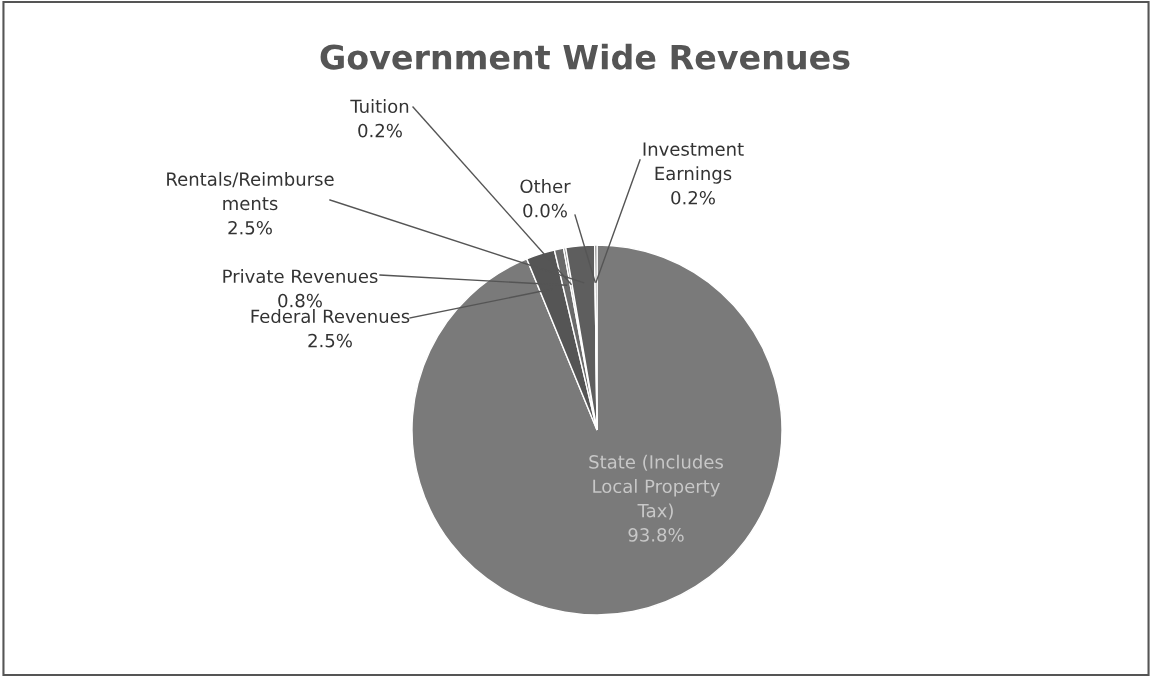  What do you see at coordinates (300, 300) in the screenshot?
I see `data-label: 0.8%` at bounding box center [300, 300].